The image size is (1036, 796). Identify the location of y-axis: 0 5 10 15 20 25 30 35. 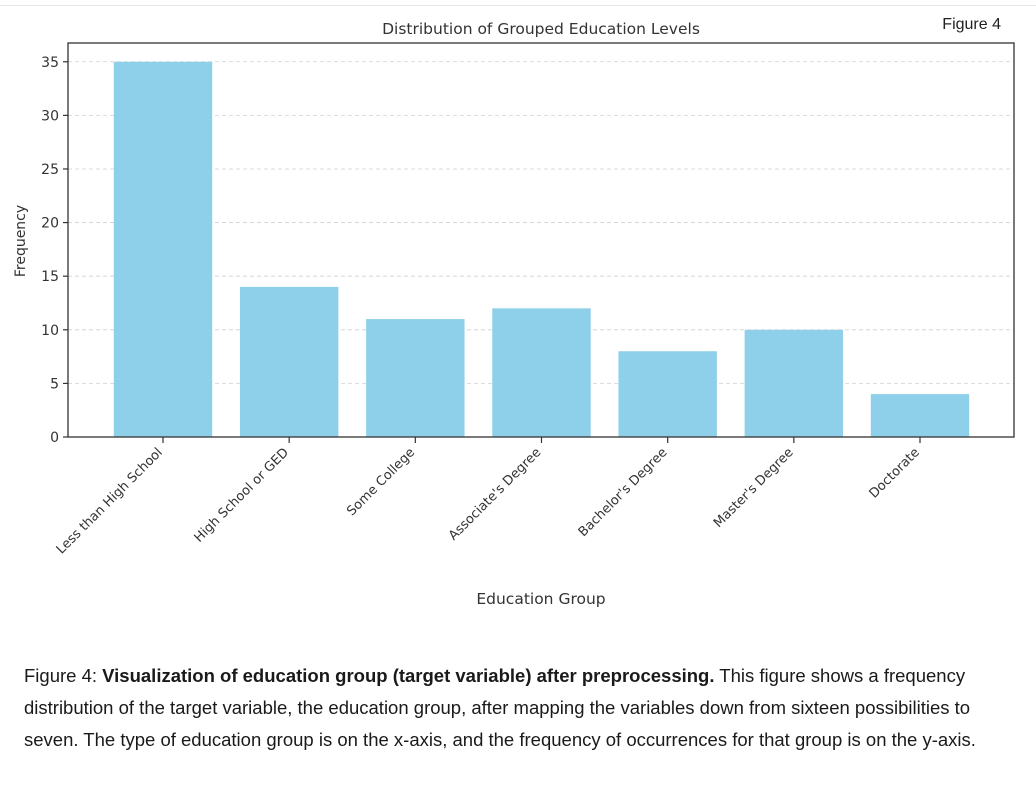
(54, 250).